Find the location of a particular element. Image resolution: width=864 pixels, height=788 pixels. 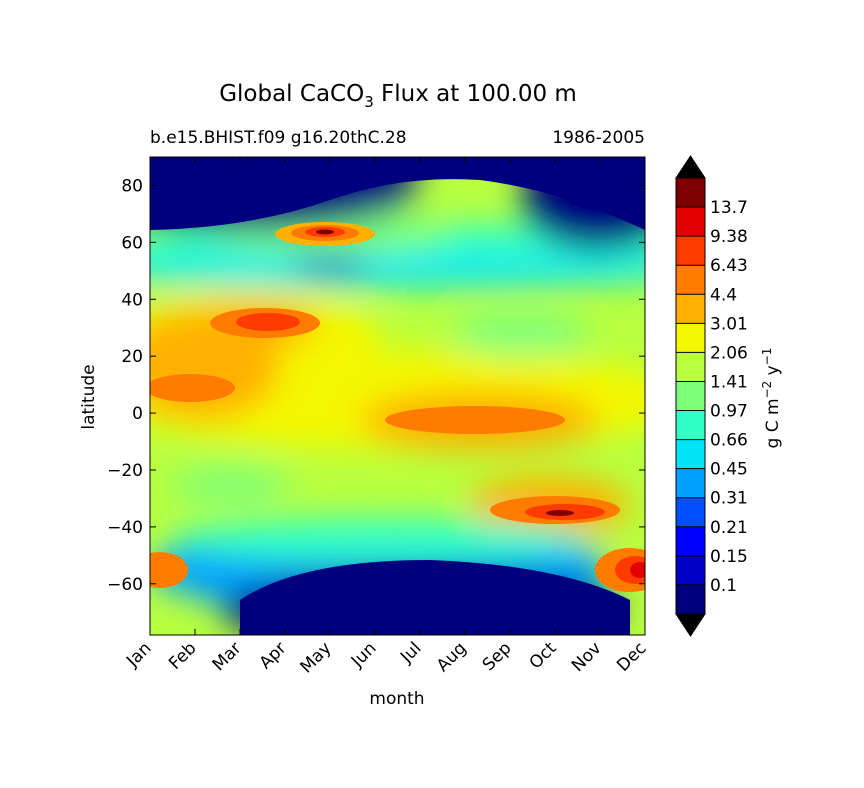

colorbar-frame is located at coordinates (690, 396).